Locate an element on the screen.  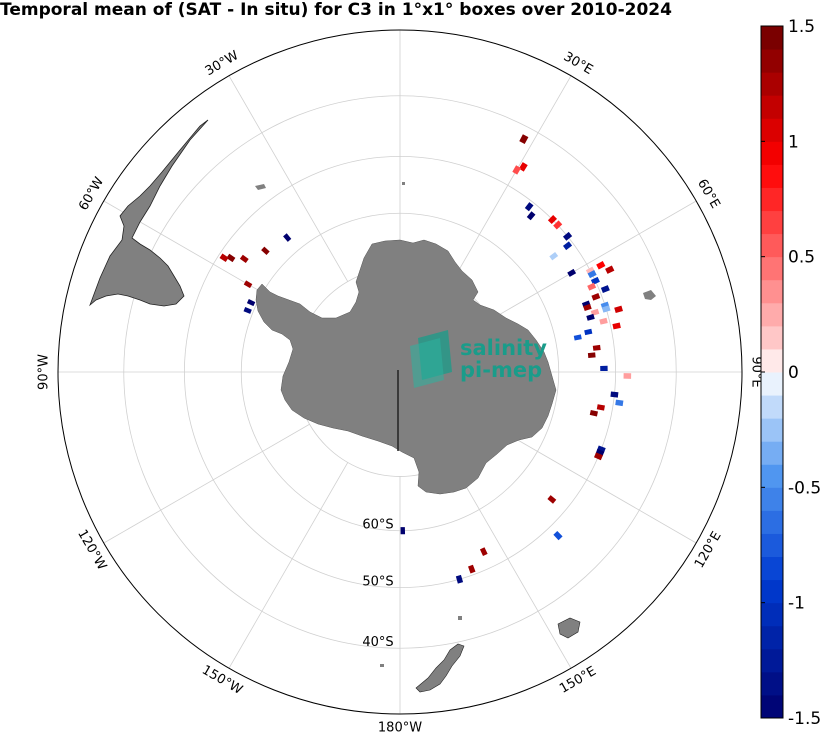
longitude-label: 180°W is located at coordinates (400, 728).